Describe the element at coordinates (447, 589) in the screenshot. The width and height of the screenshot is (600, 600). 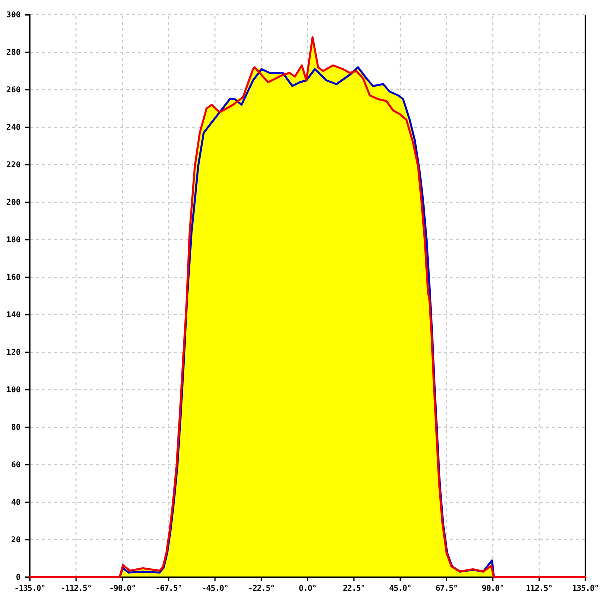
I see `x-tick-label: 67.5°` at that location.